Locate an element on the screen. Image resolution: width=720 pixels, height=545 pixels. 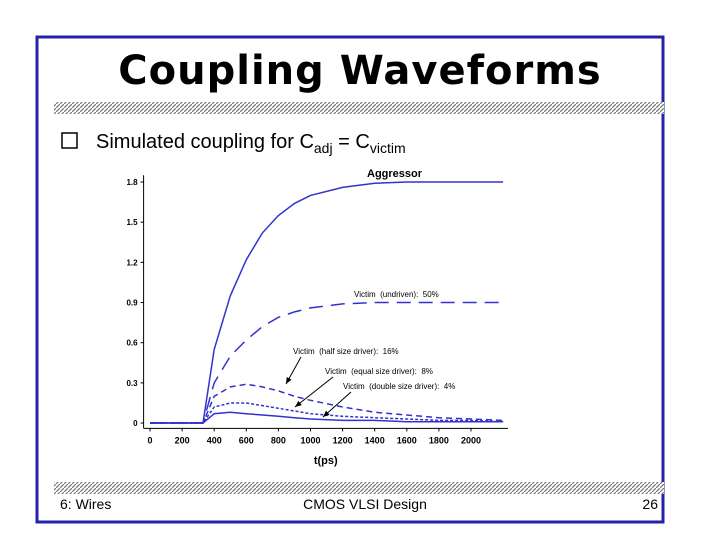
x-tick-label: 1600 is located at coordinates (407, 440).